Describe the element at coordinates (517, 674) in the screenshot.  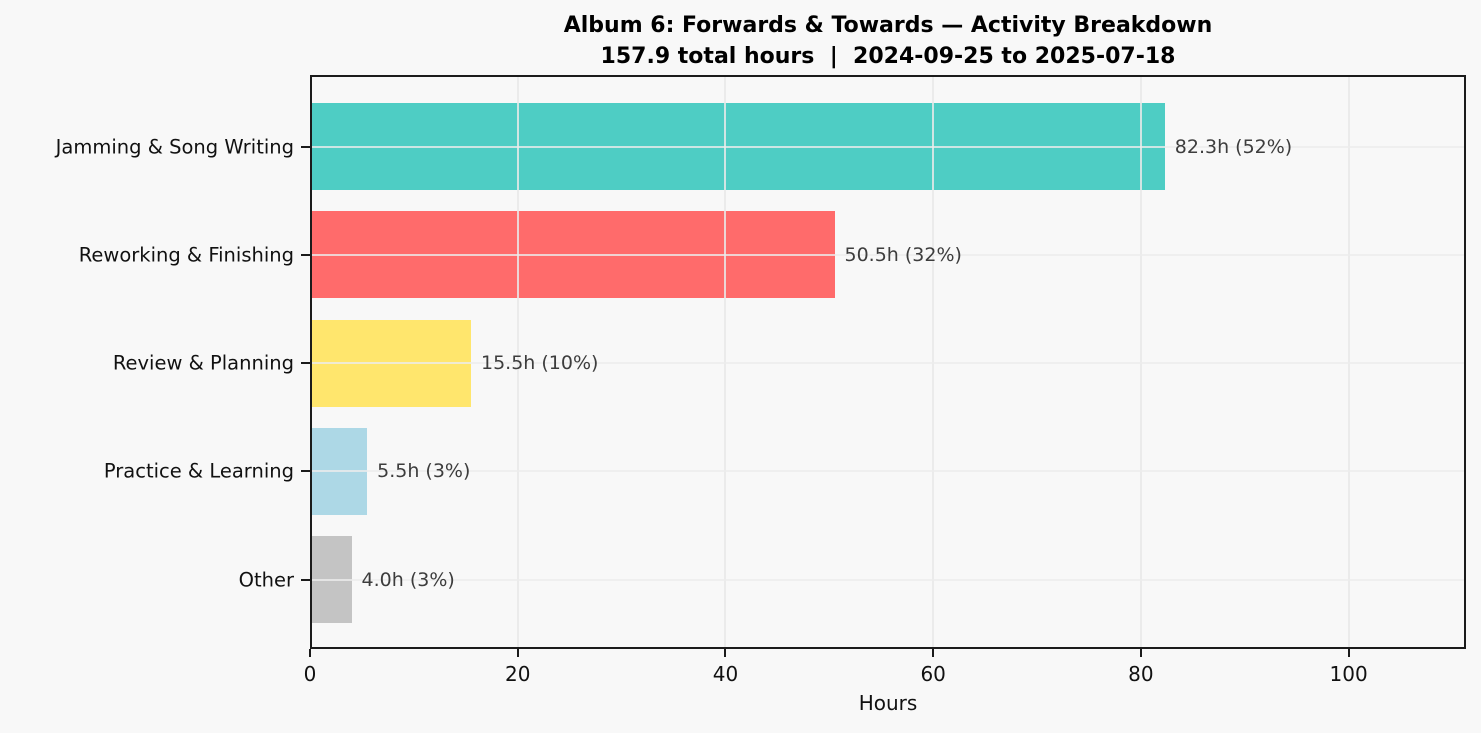
I see `x-tick-label: 20` at that location.